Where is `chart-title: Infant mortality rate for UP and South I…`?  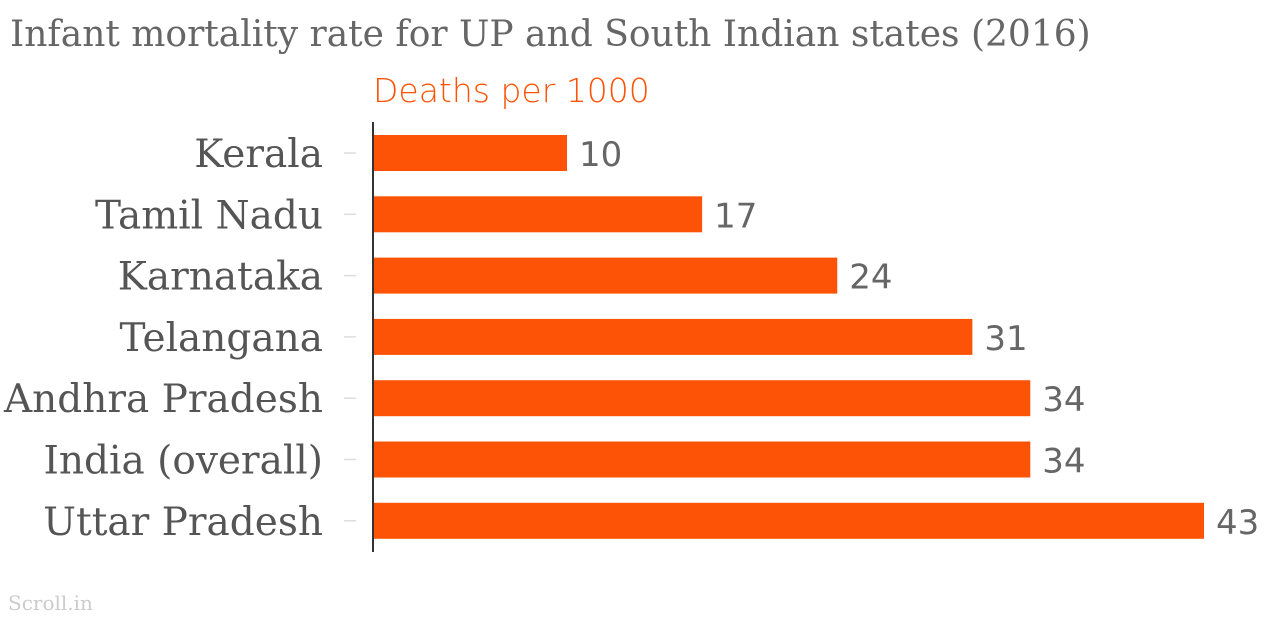 chart-title: Infant mortality rate for UP and South I… is located at coordinates (550, 34).